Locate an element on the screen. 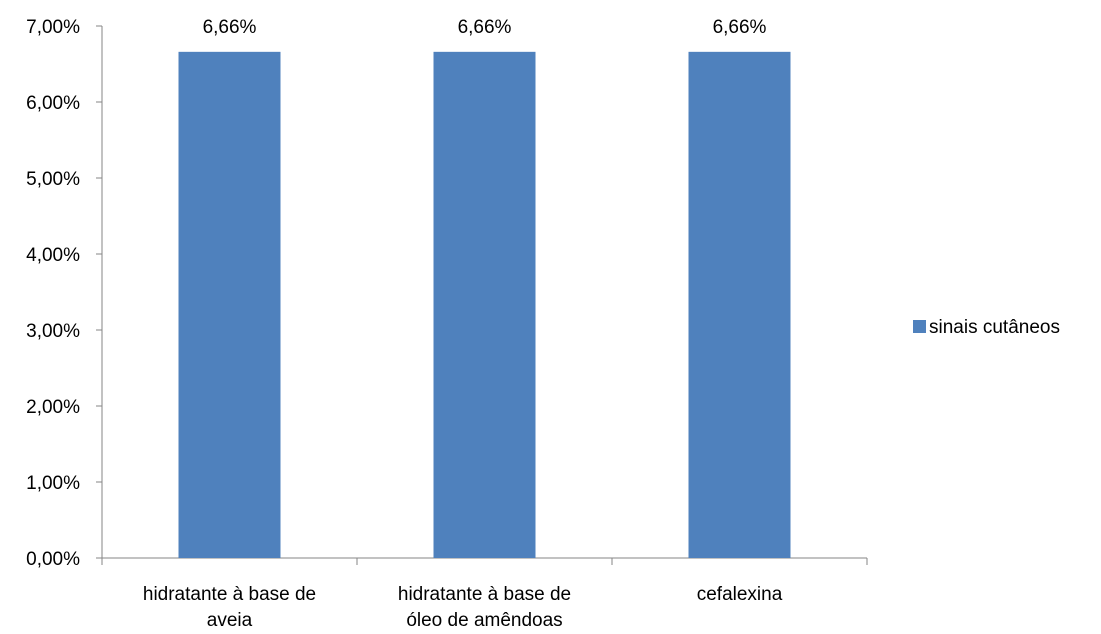 The height and width of the screenshot is (634, 1101). data-labels: 6,66% 6,66% 6,66% is located at coordinates (485, 27).